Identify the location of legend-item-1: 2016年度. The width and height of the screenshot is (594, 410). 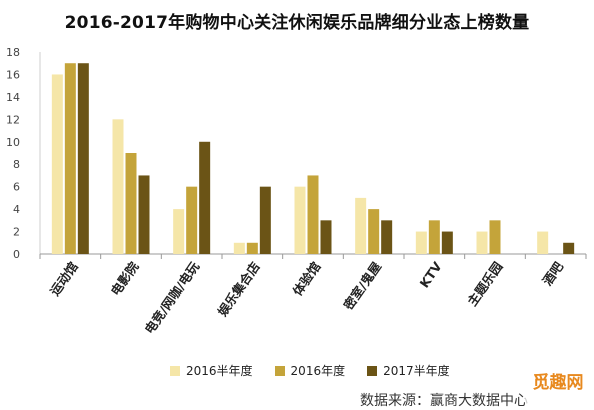
(310, 370).